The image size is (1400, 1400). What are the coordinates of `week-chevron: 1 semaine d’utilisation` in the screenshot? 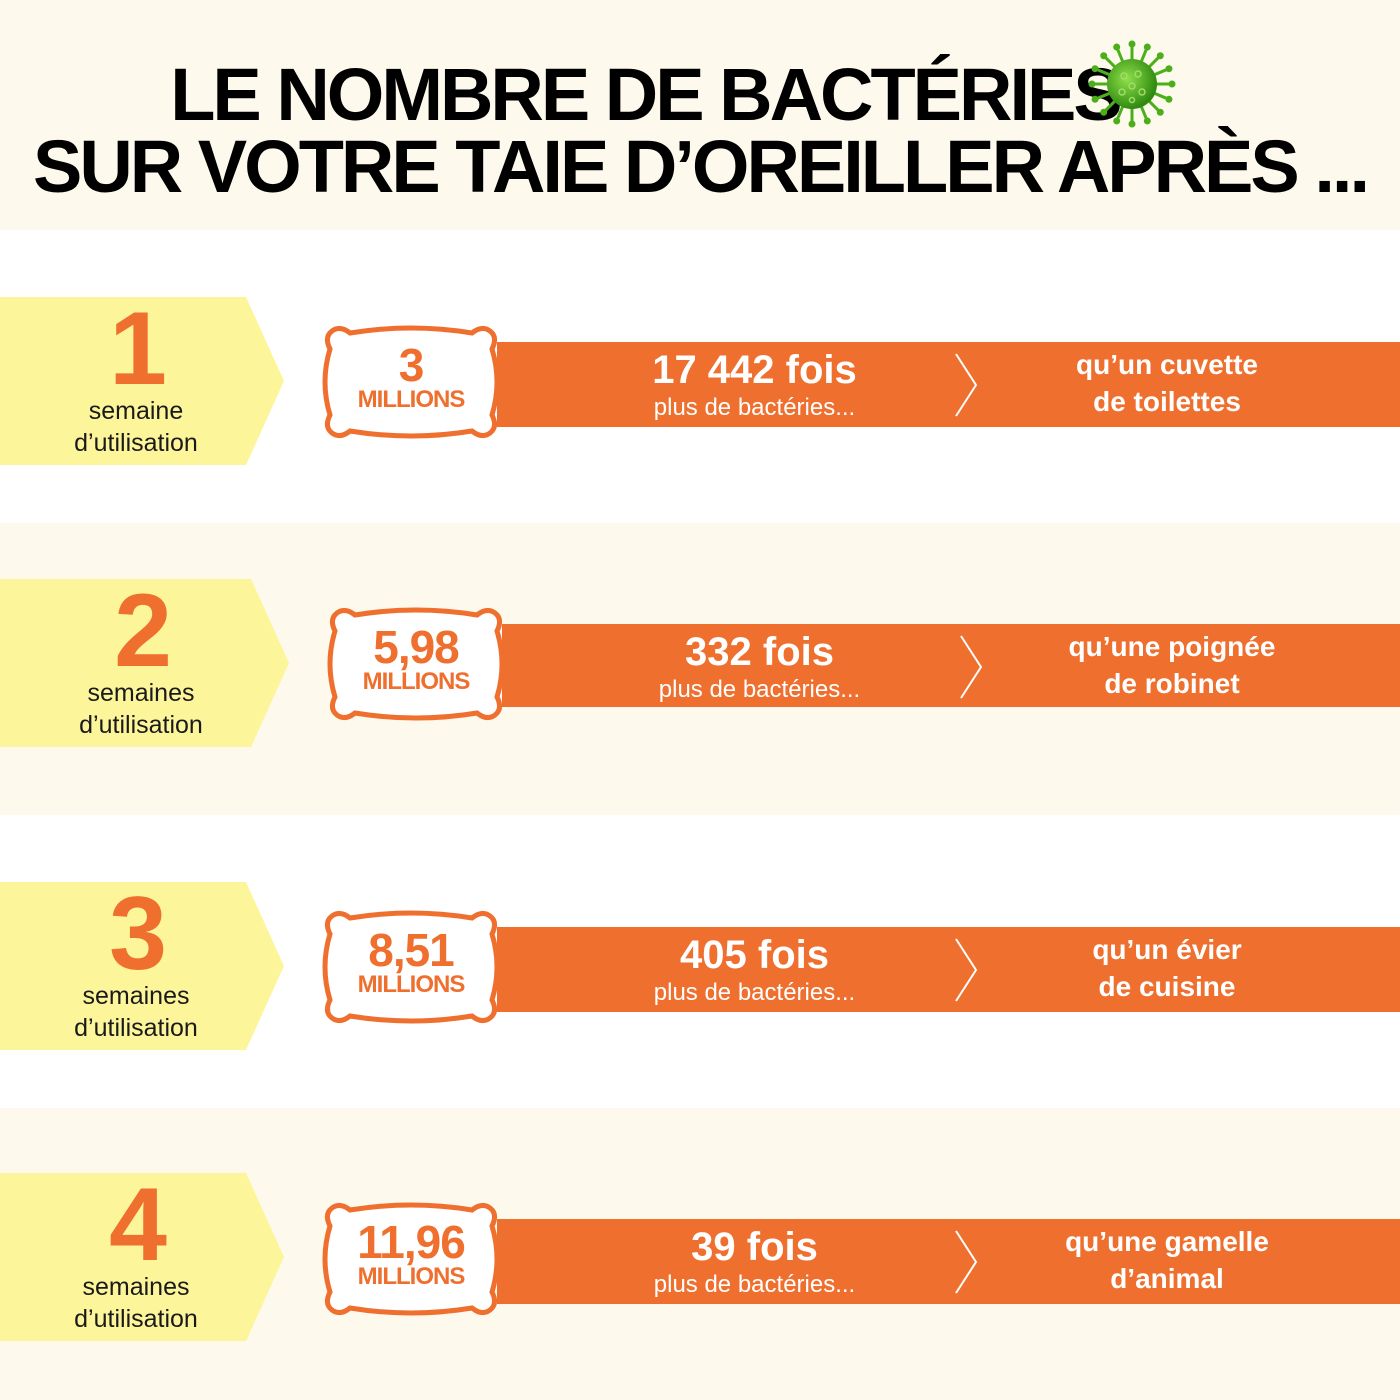 It's located at (145, 381).